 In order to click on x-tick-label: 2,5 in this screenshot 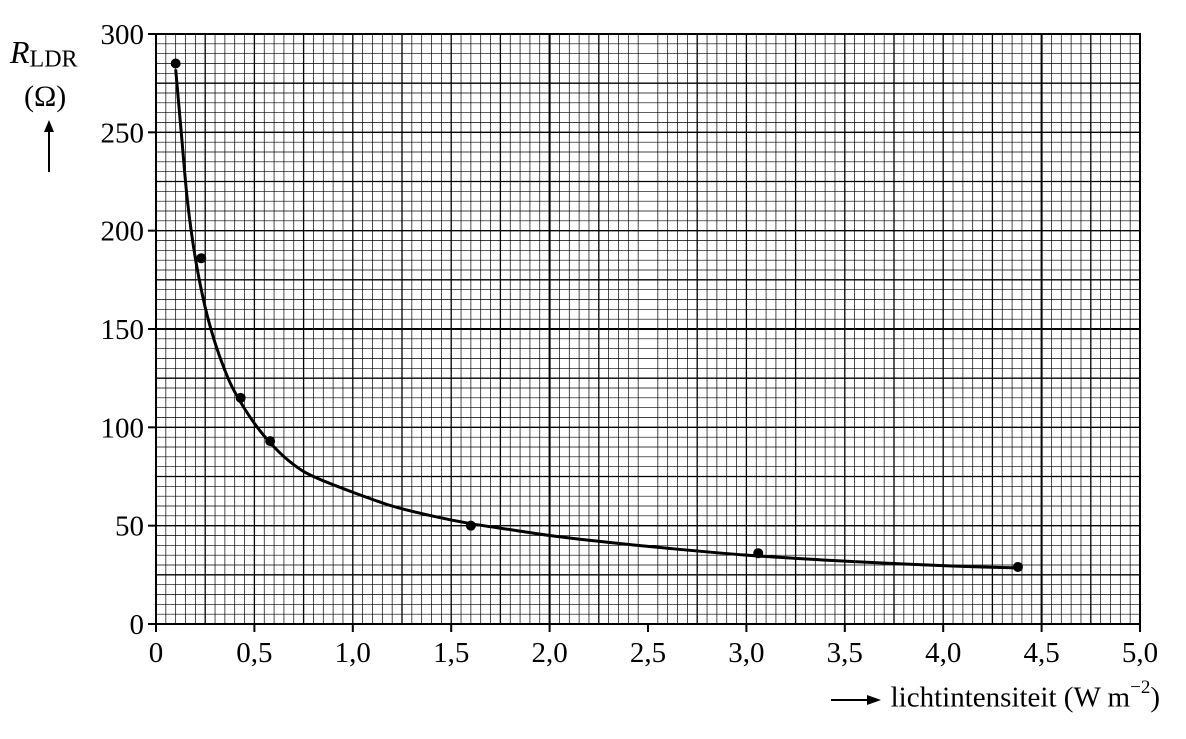, I will do `click(648, 653)`.